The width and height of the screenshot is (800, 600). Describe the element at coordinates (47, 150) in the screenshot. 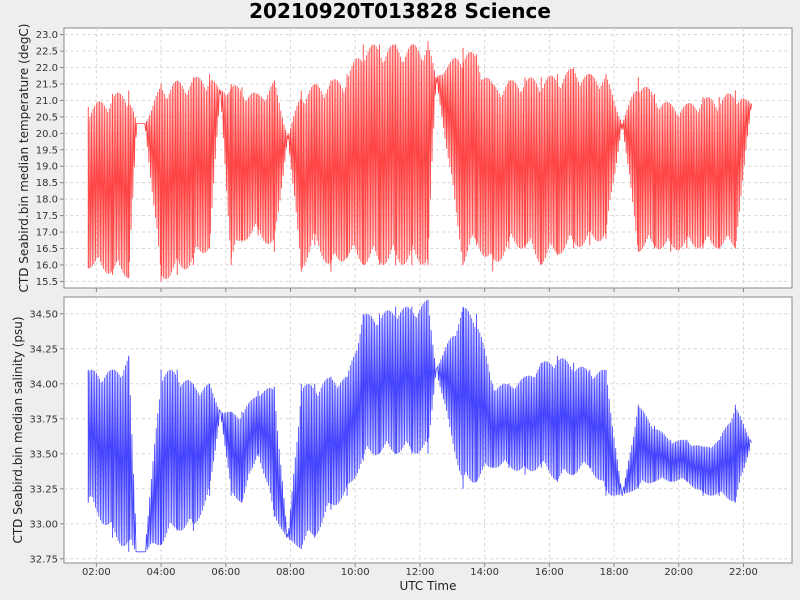

I see `temperature-y-tick-label: 19.5` at that location.